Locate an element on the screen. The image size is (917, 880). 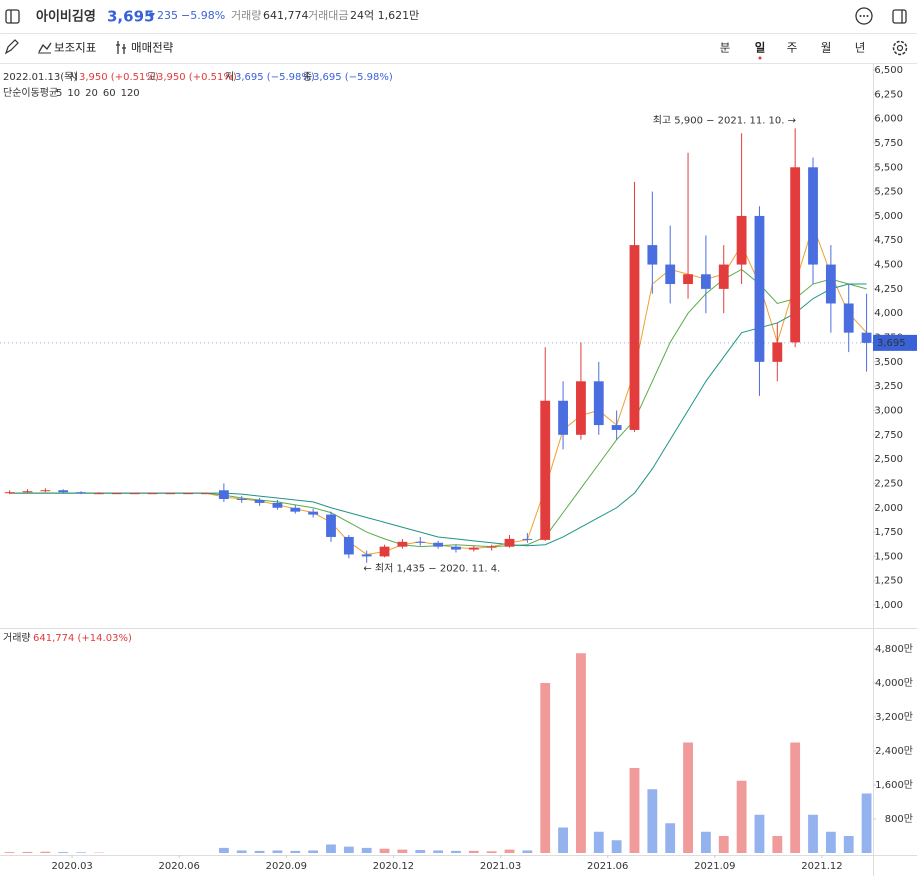
y-tick-label: 3,200만 is located at coordinates (894, 717).